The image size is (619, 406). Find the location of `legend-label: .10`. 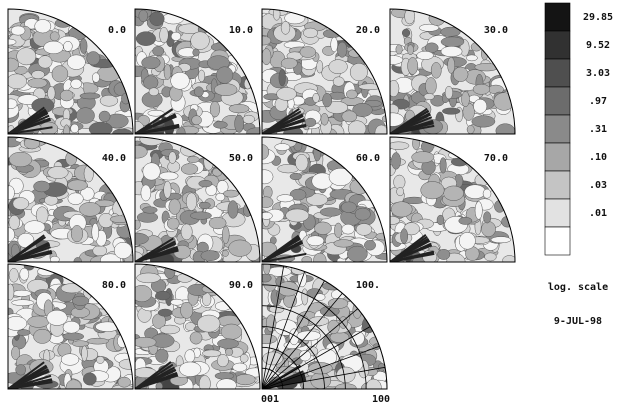

legend-label: .10 is located at coordinates (598, 157).